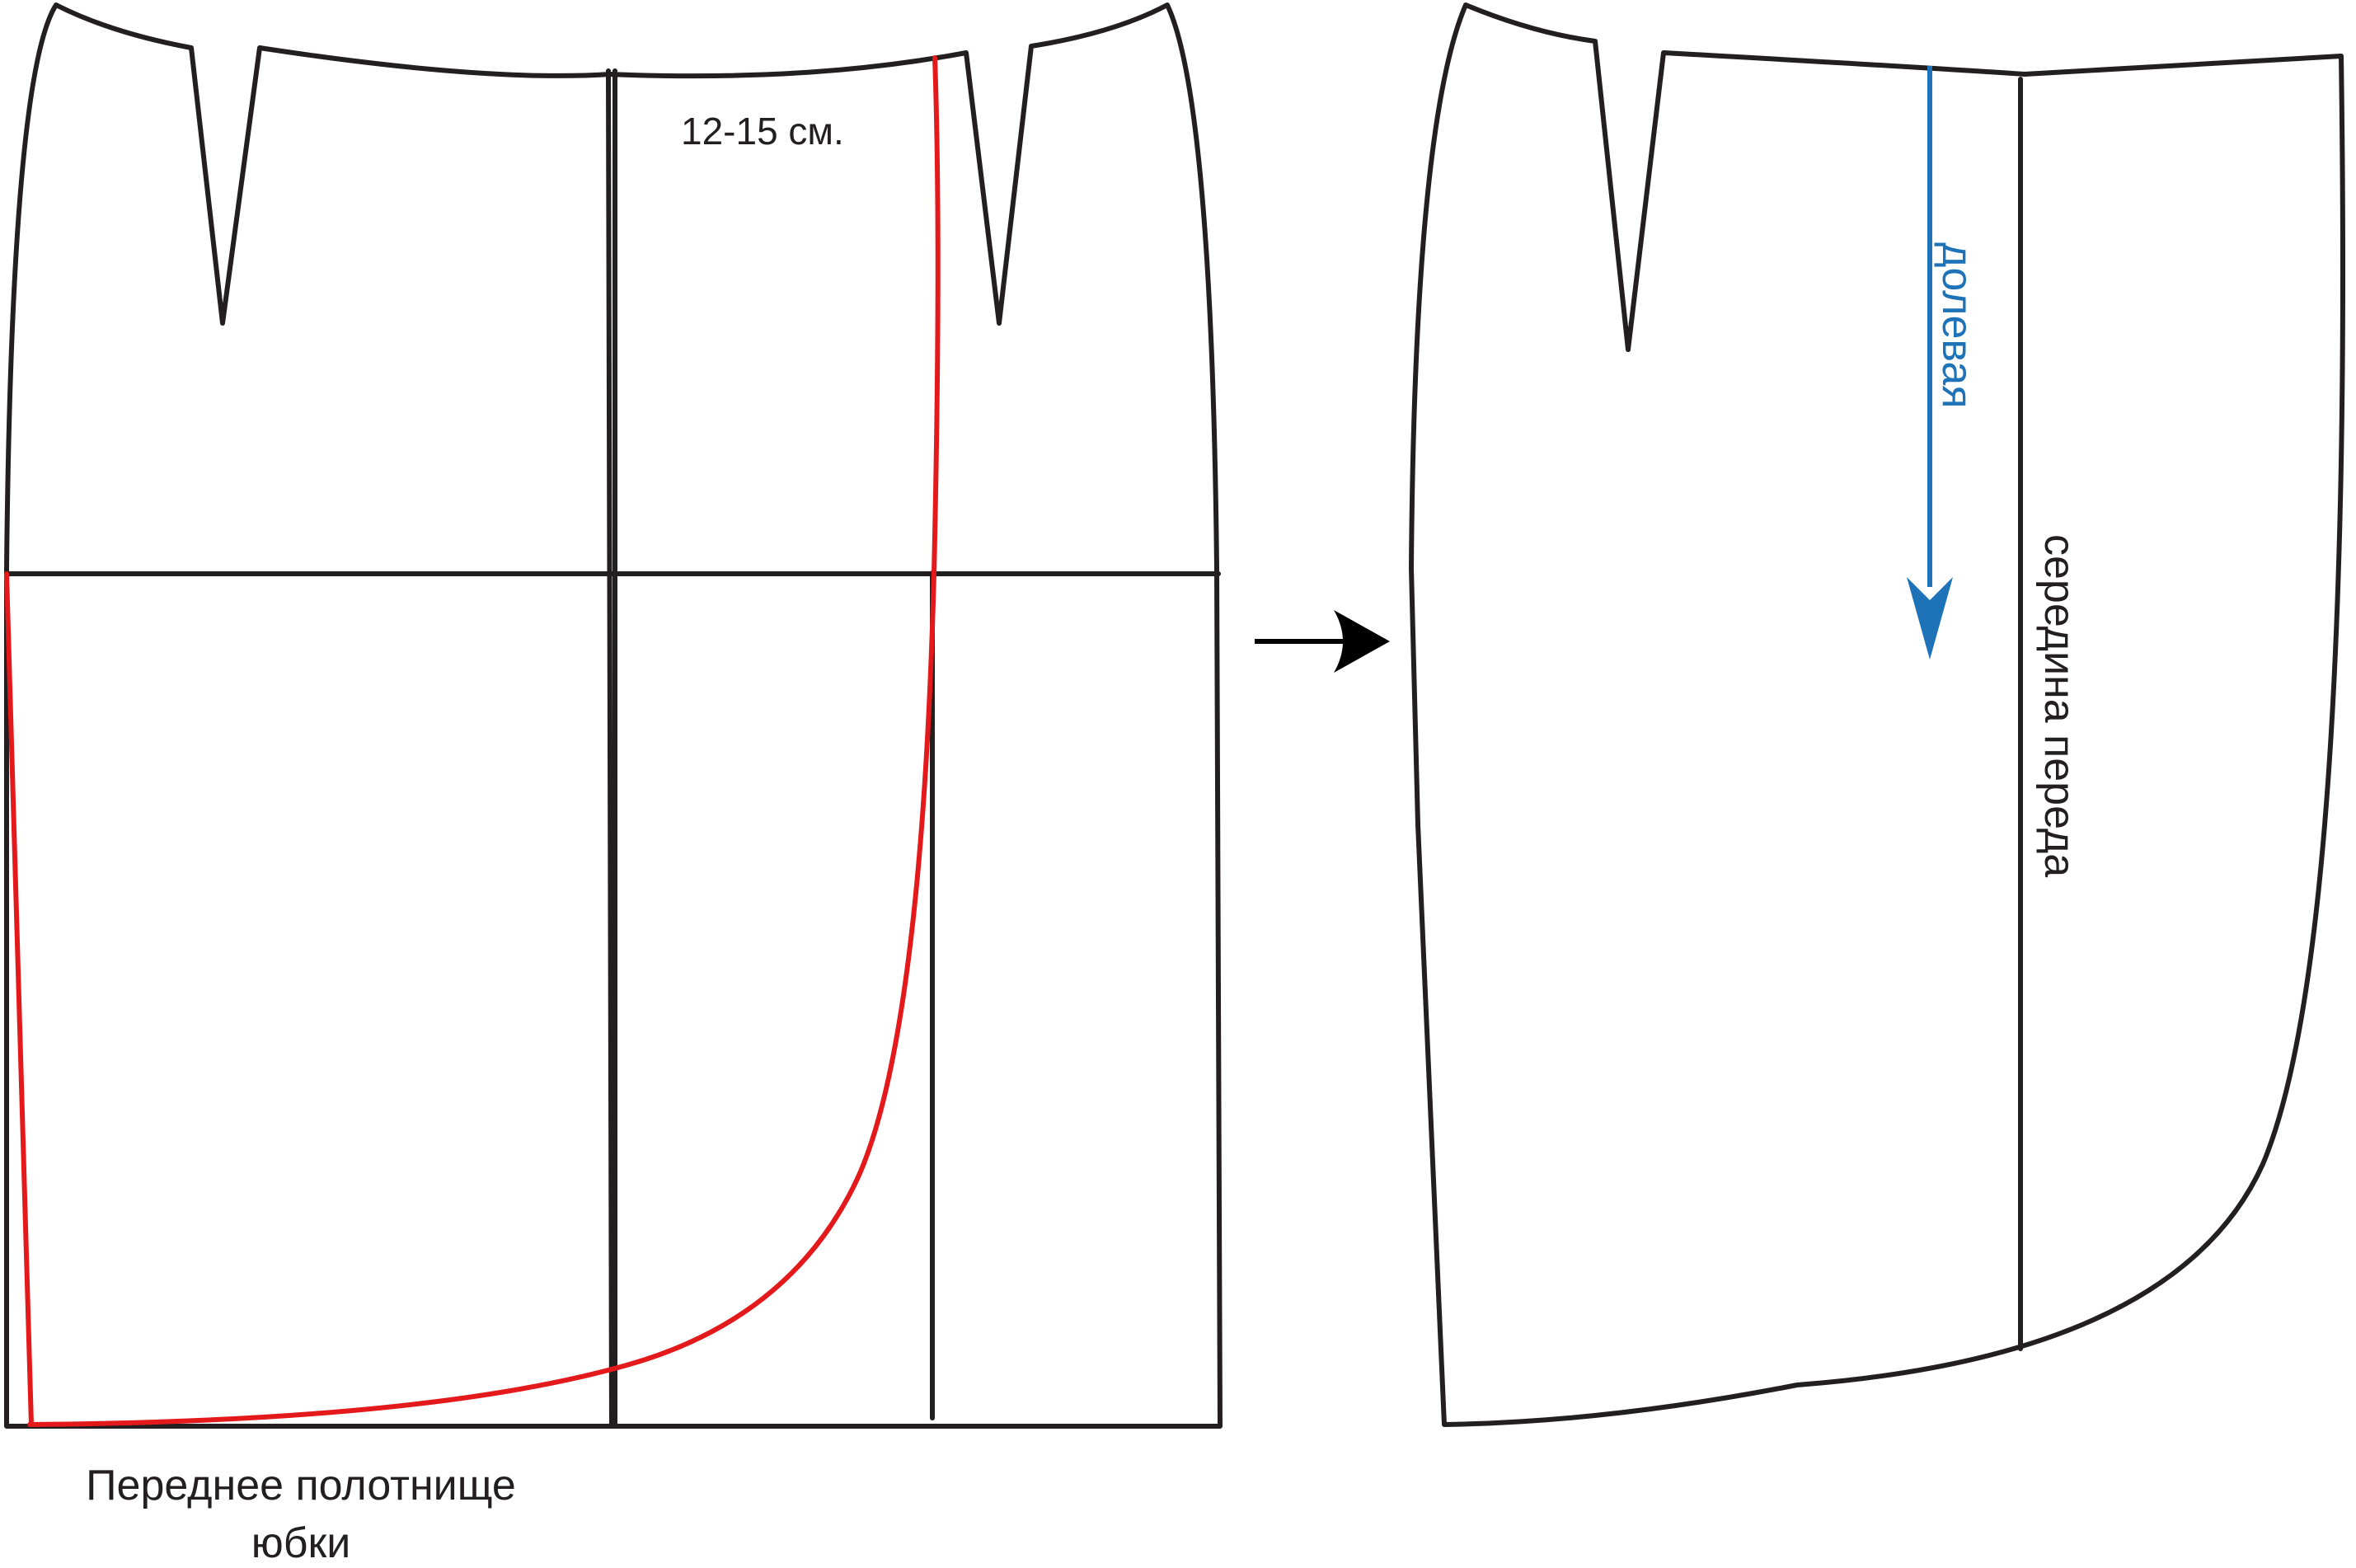 This screenshot has height=1568, width=2356. Describe the element at coordinates (1930, 618) in the screenshot. I see `grainline-arrowhead` at that location.